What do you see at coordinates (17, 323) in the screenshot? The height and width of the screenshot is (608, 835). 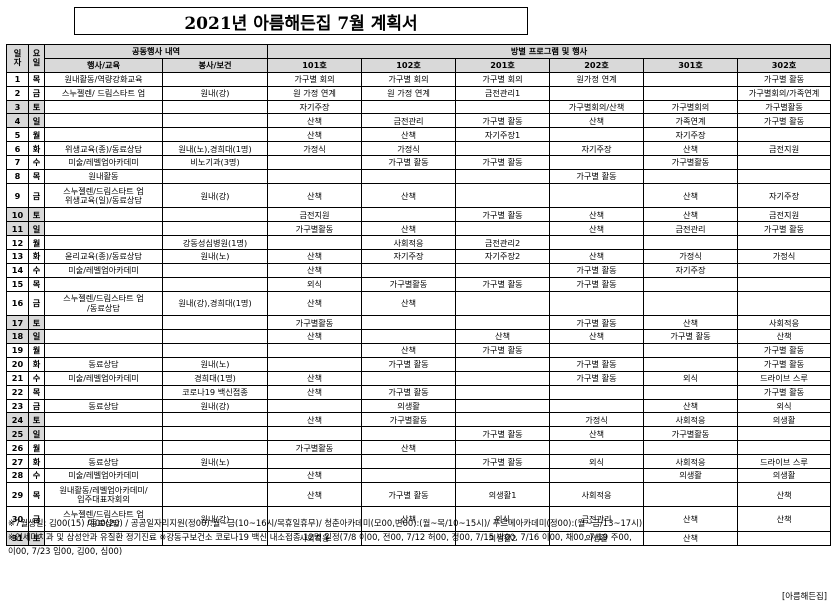 I see `day-cell: 17` at bounding box center [17, 323].